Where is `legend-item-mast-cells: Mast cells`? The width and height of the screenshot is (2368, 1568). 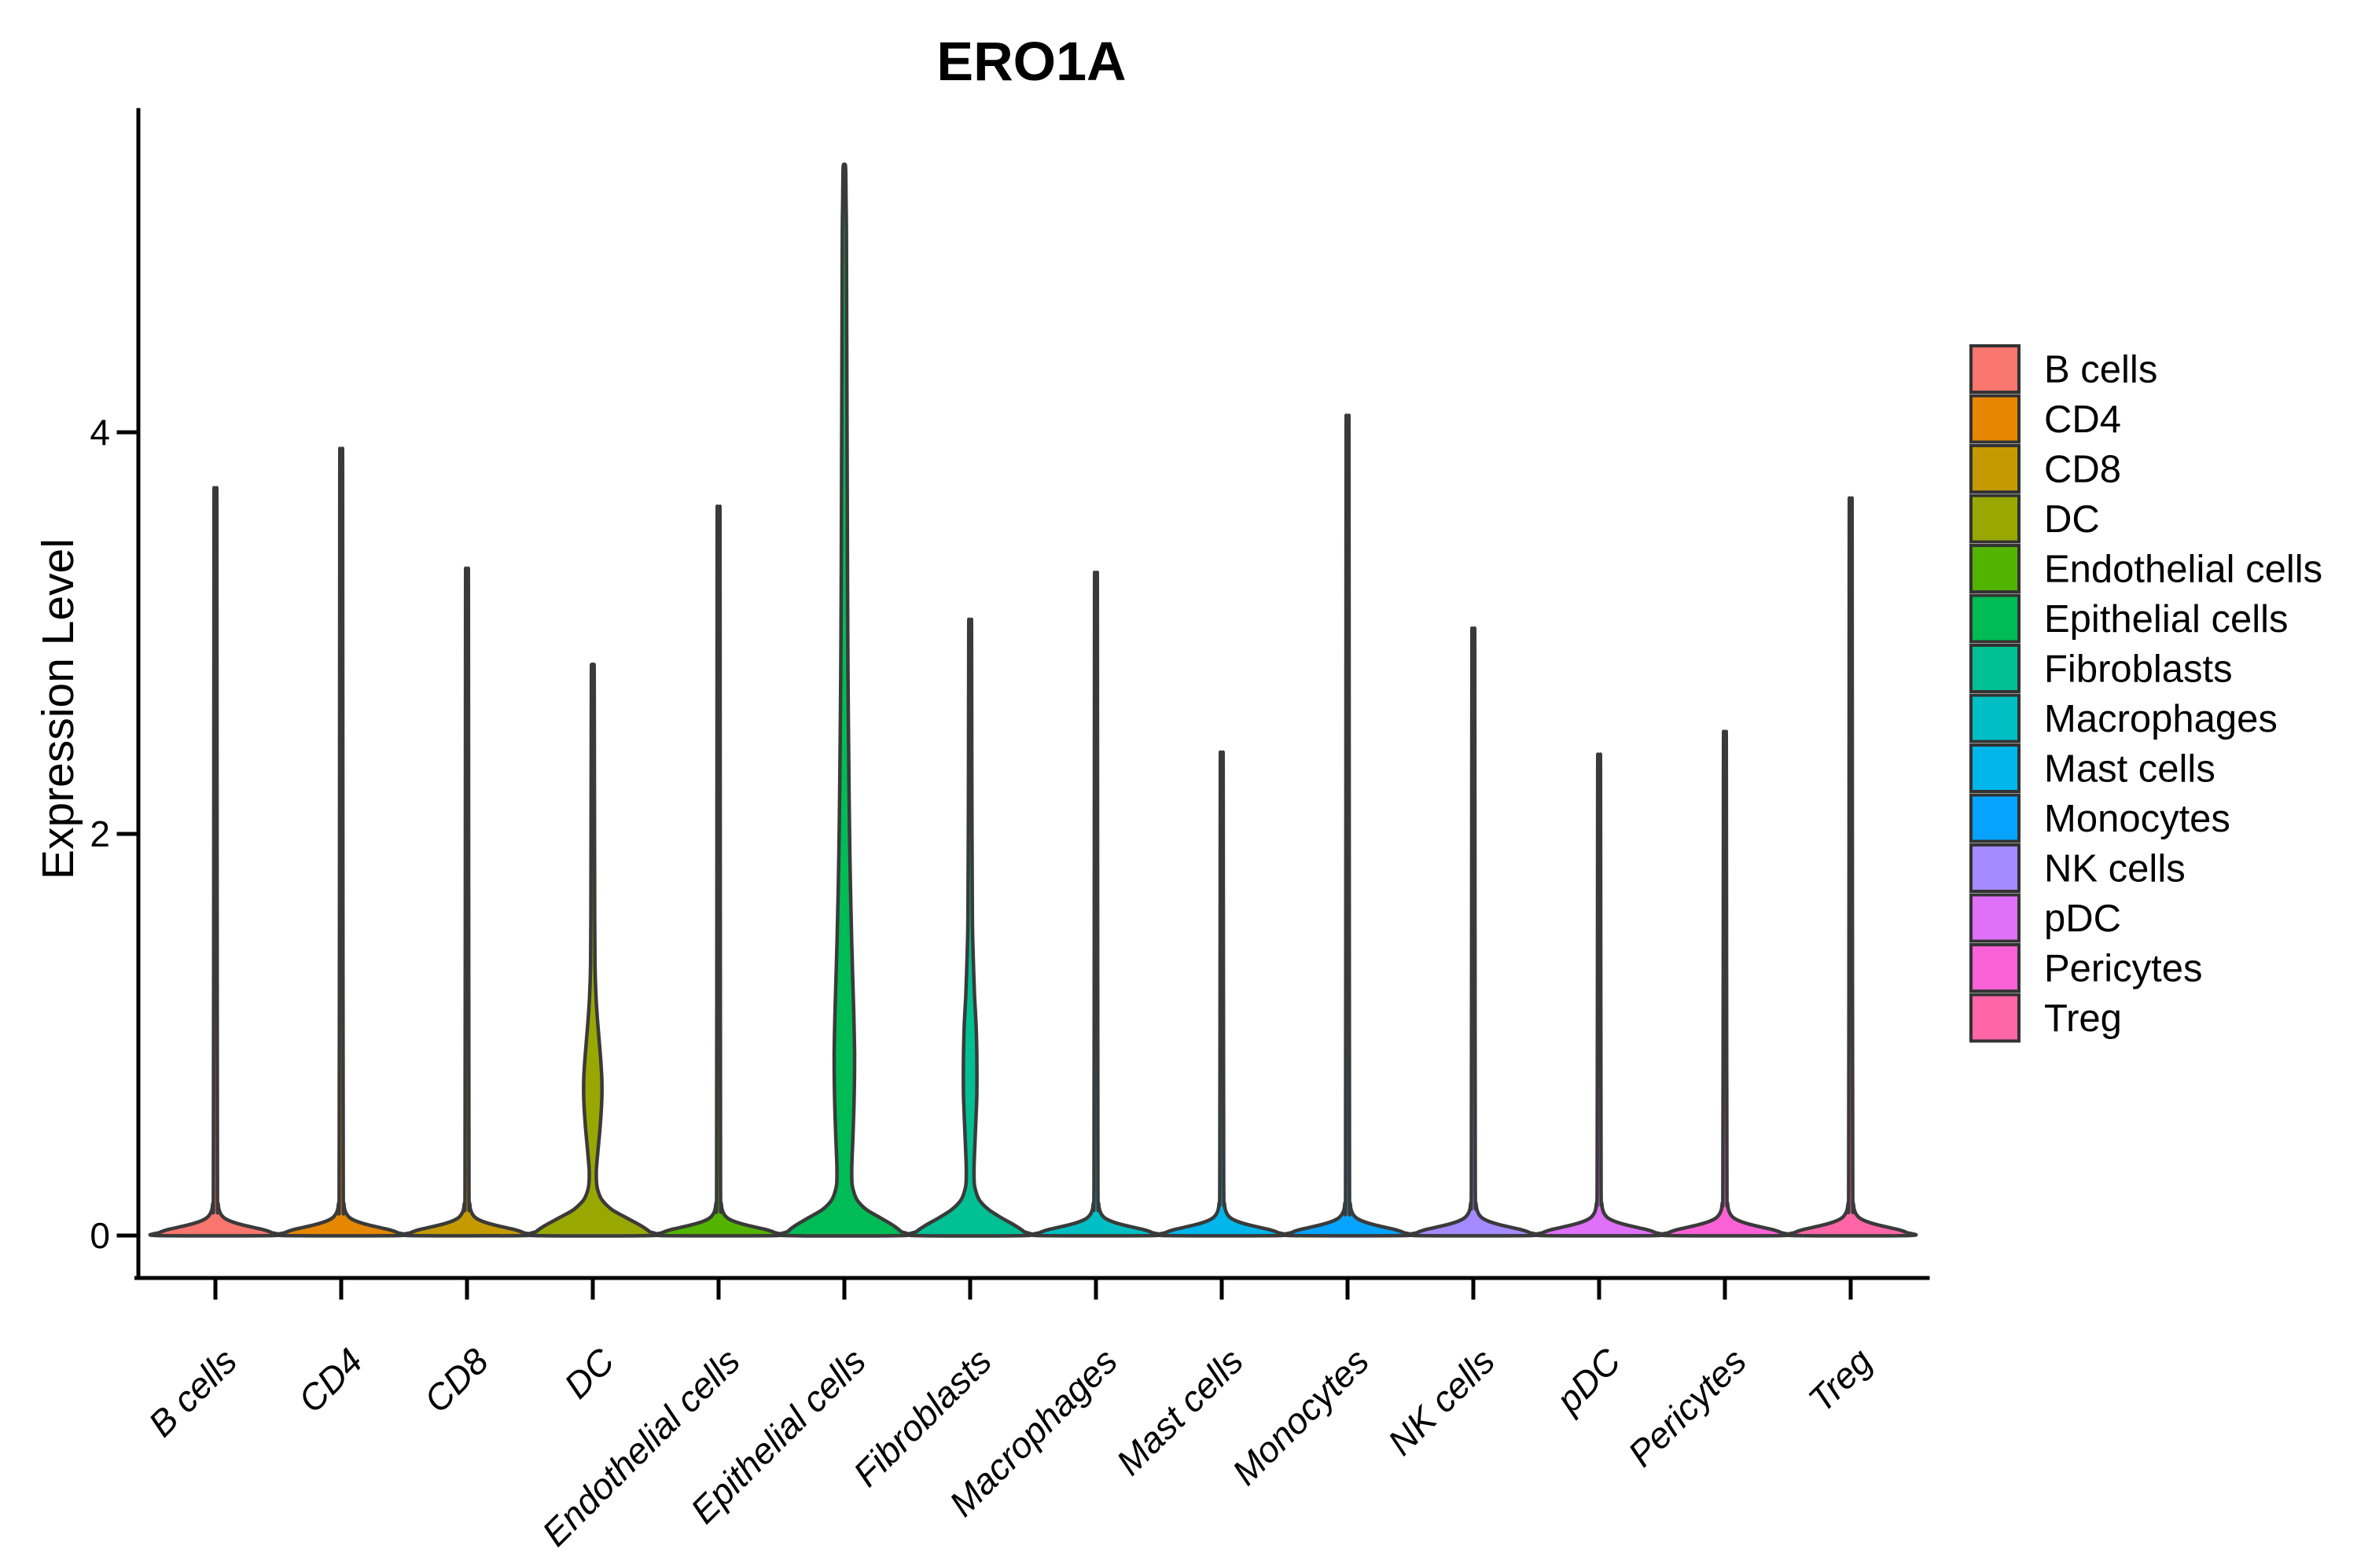
legend-item-mast-cells: Mast cells is located at coordinates (2092, 768).